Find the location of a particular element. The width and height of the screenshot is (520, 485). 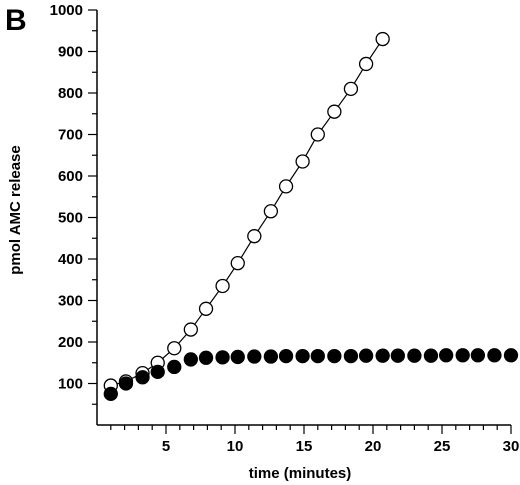

filled-circle-series is located at coordinates (311, 375).